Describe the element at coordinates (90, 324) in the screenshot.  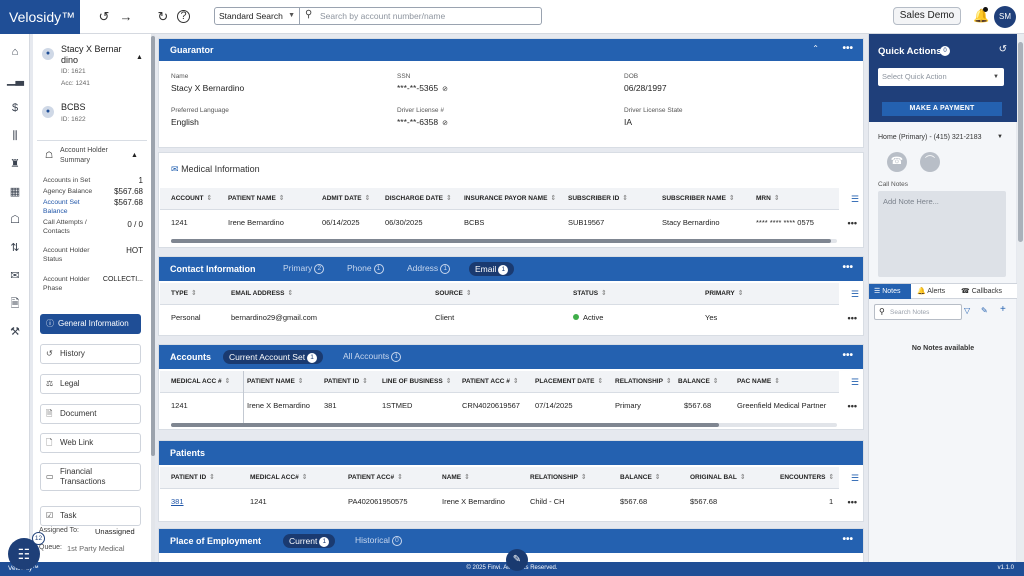
I see `general-information-button: ⓘ General Information` at that location.